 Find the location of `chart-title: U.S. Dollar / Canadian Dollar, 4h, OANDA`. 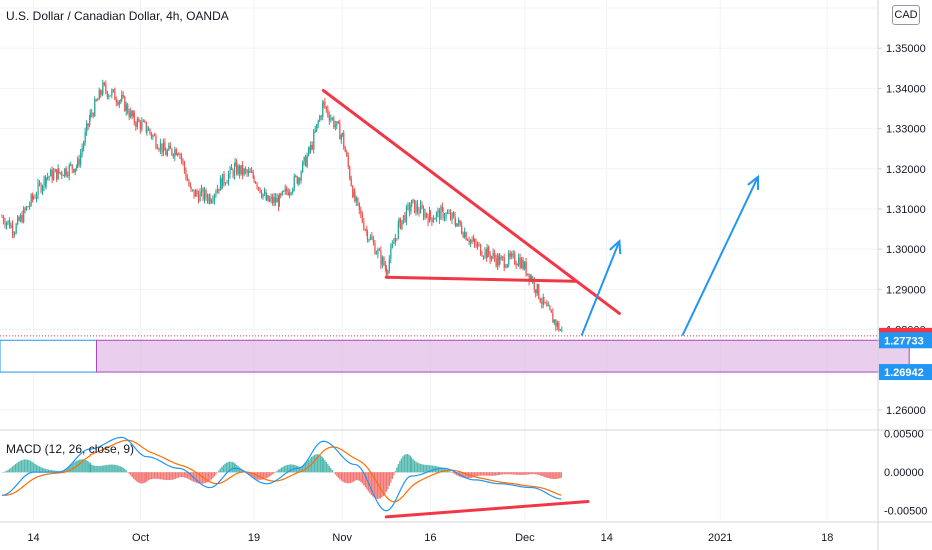

chart-title: U.S. Dollar / Canadian Dollar, 4h, OANDA is located at coordinates (117, 16).